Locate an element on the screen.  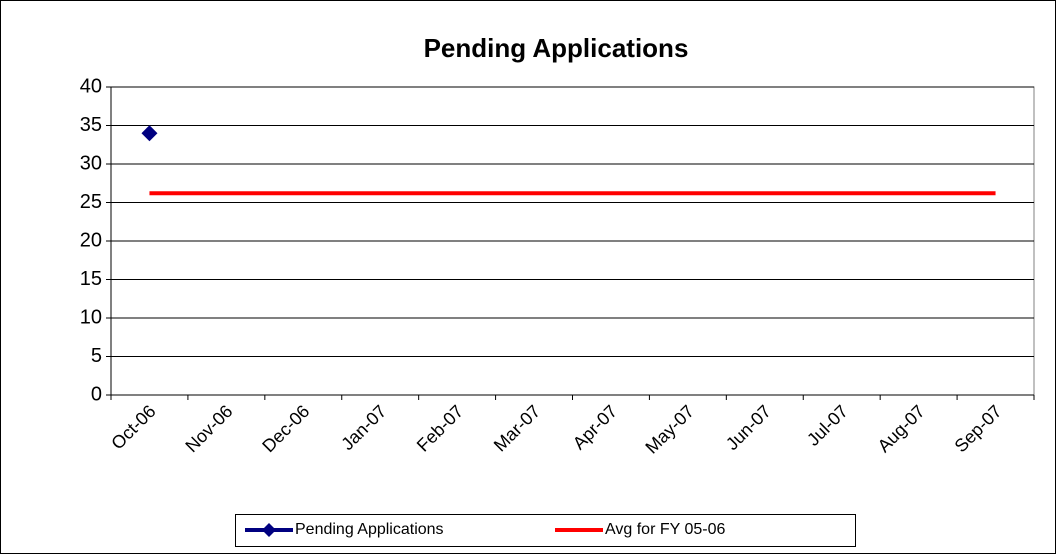
y-tick-label: 15 is located at coordinates (91, 279).